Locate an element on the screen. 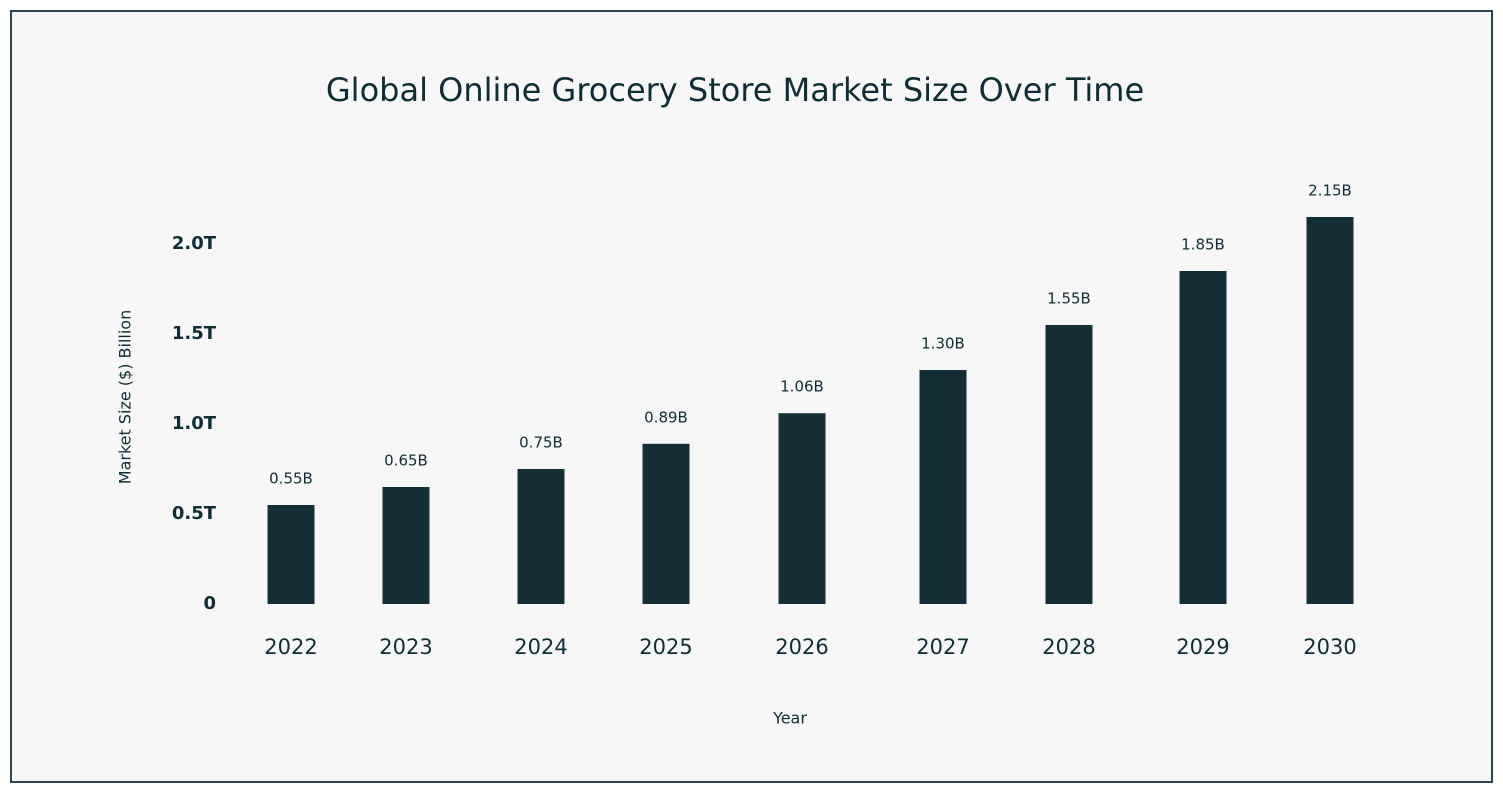 The image size is (1503, 793). y-tick-label: 2.0T is located at coordinates (194, 243).